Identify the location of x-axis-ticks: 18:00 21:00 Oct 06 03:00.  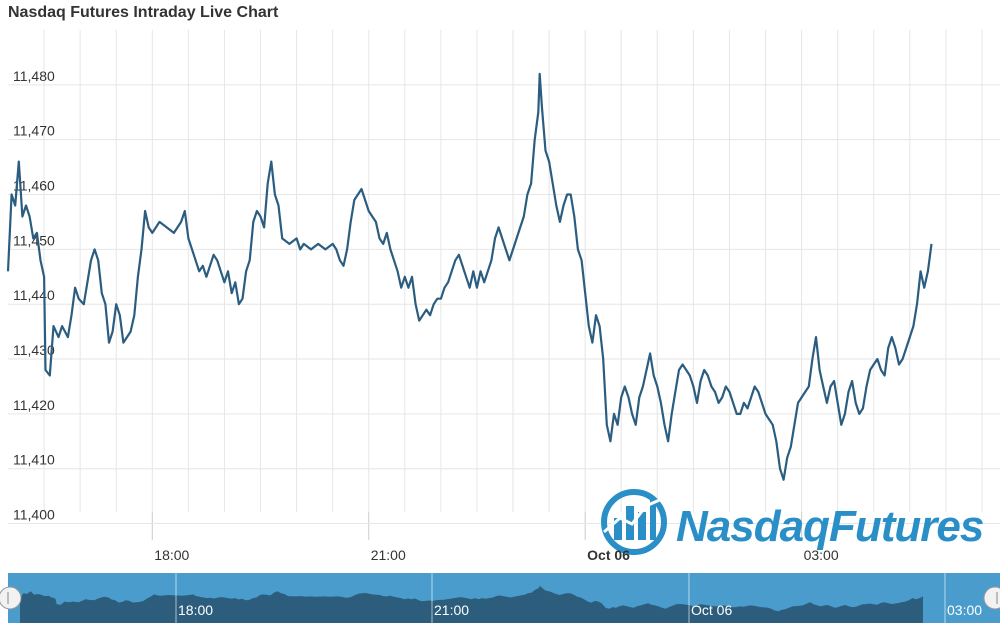
(496, 555).